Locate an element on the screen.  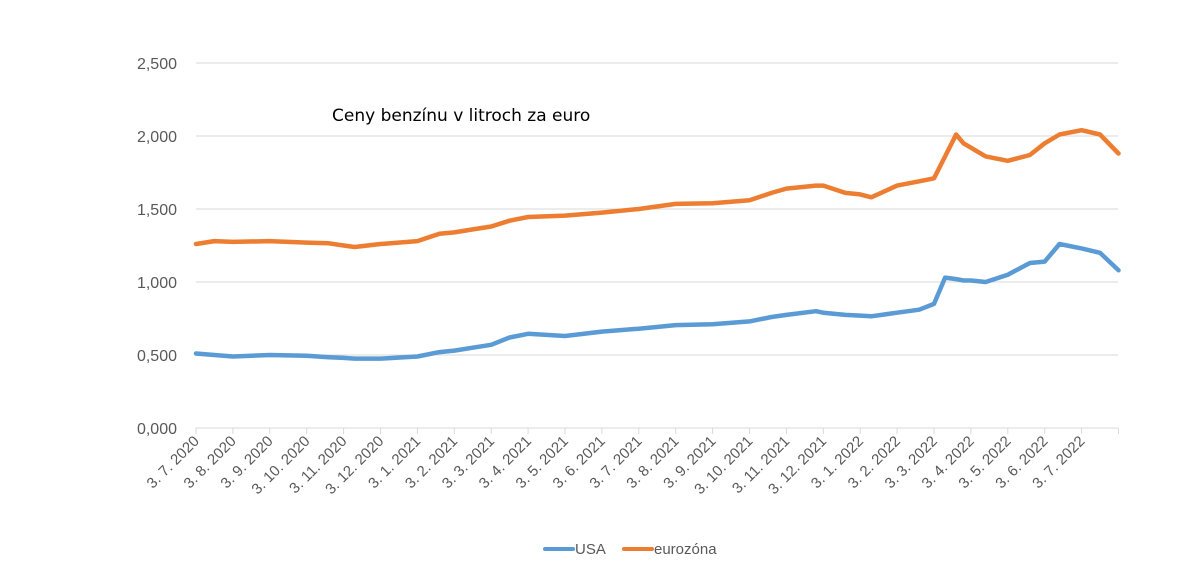
legend-label-eurozona: eurozóna is located at coordinates (685, 549).